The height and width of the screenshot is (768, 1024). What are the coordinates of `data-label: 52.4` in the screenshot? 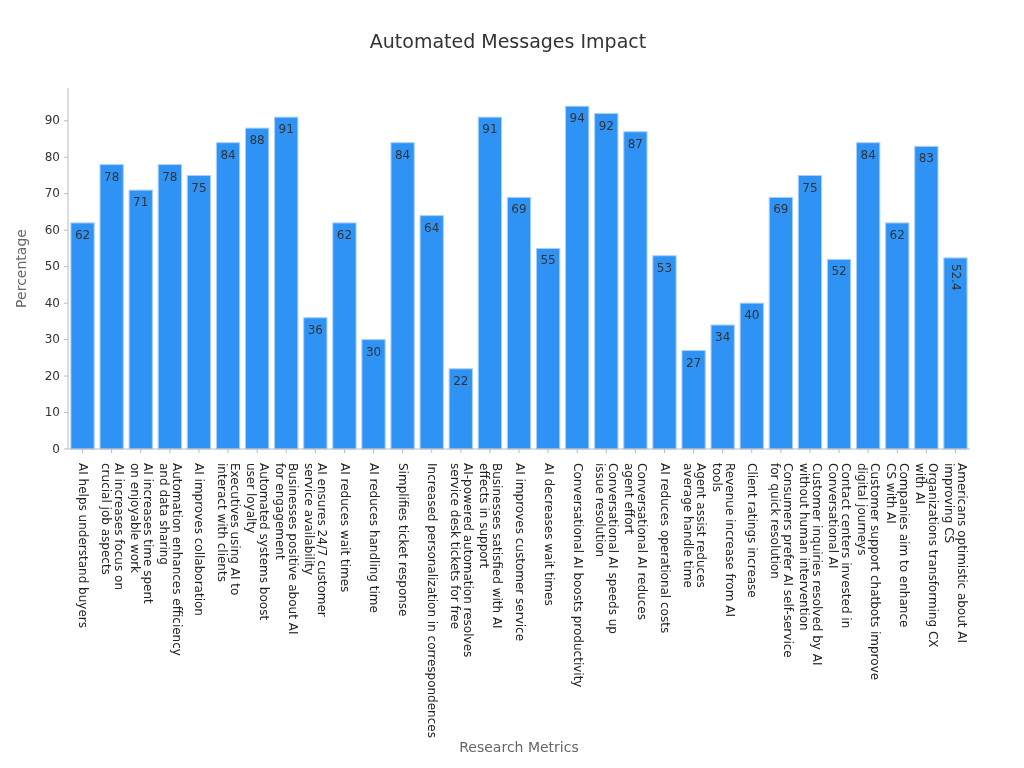 It's located at (955, 277).